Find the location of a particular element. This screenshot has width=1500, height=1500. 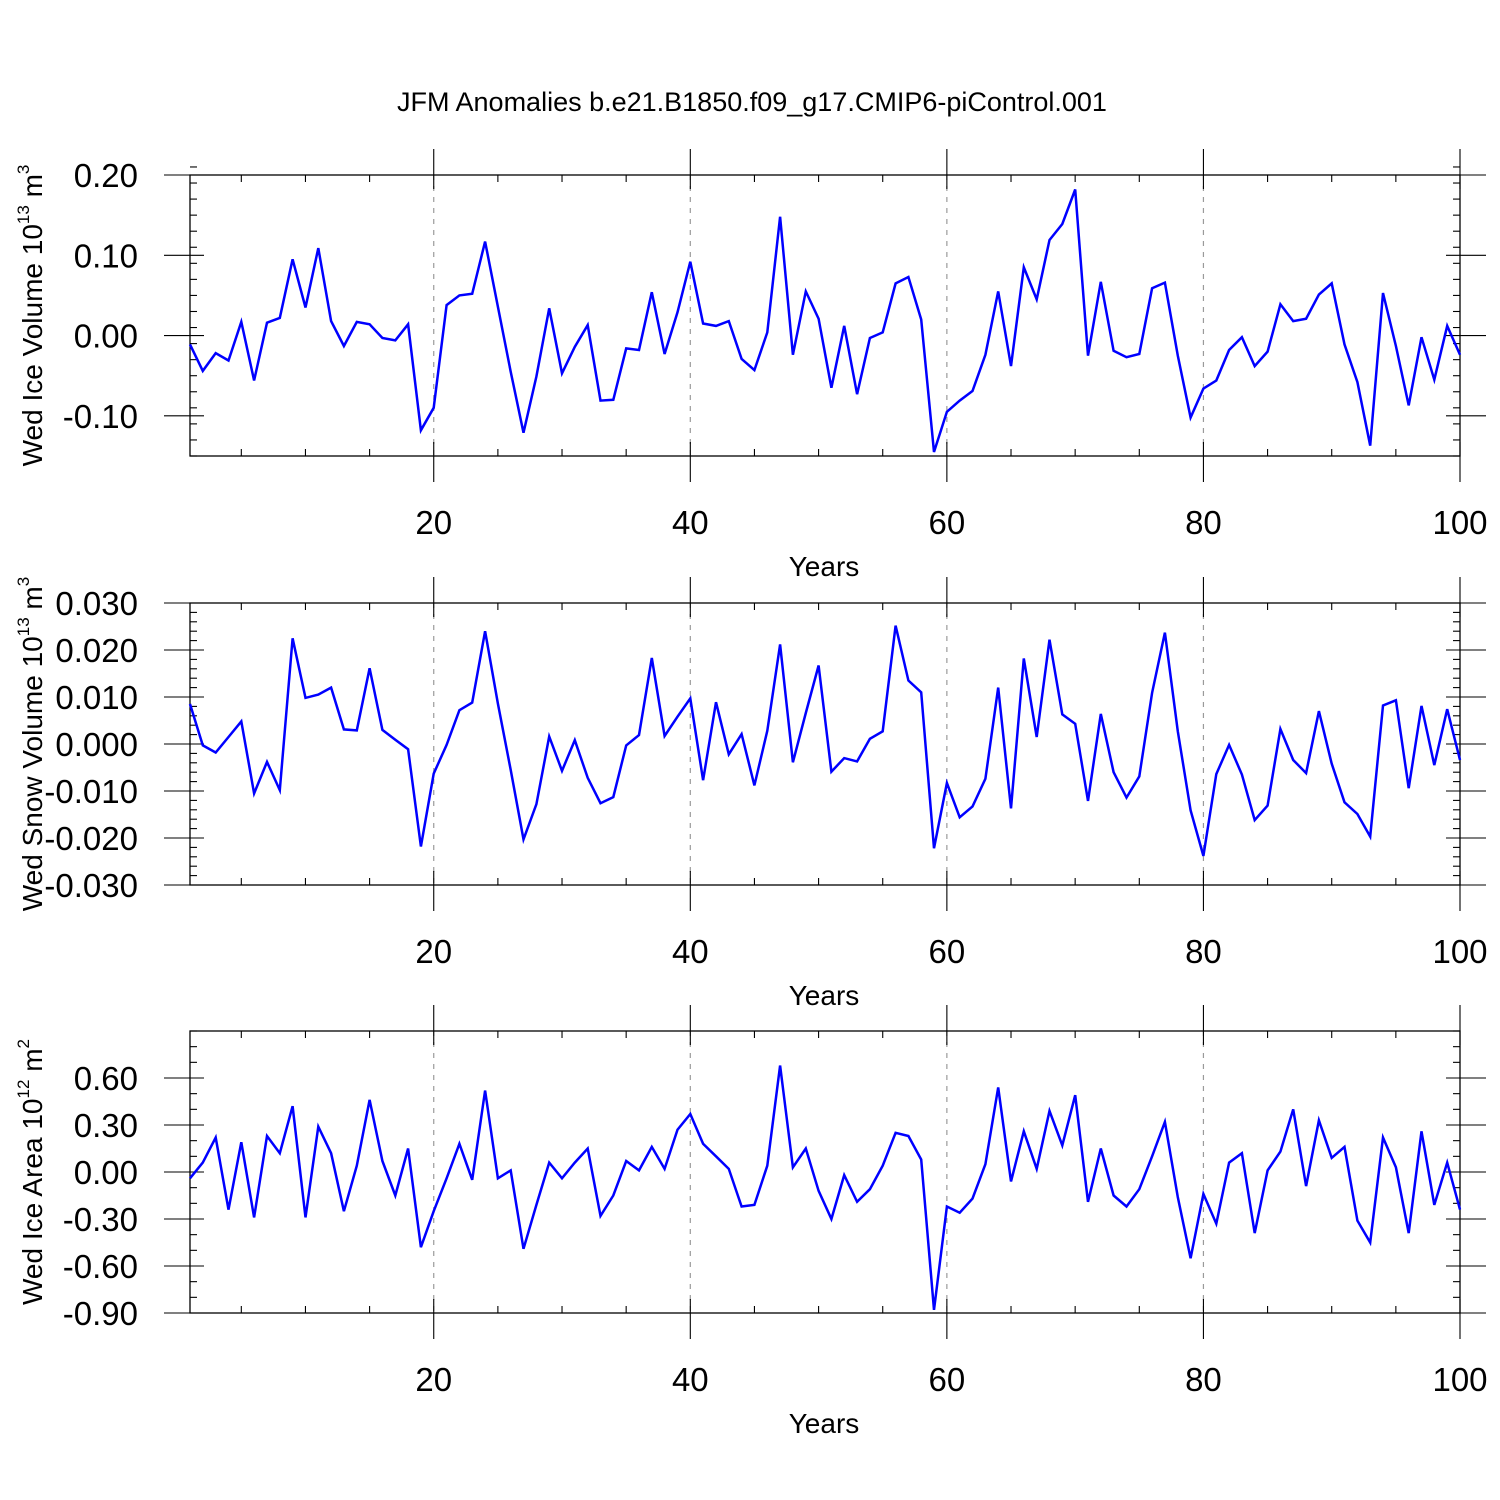

y-axis-label-text: Wed Ice Volume 10 is located at coordinates (32, 345).